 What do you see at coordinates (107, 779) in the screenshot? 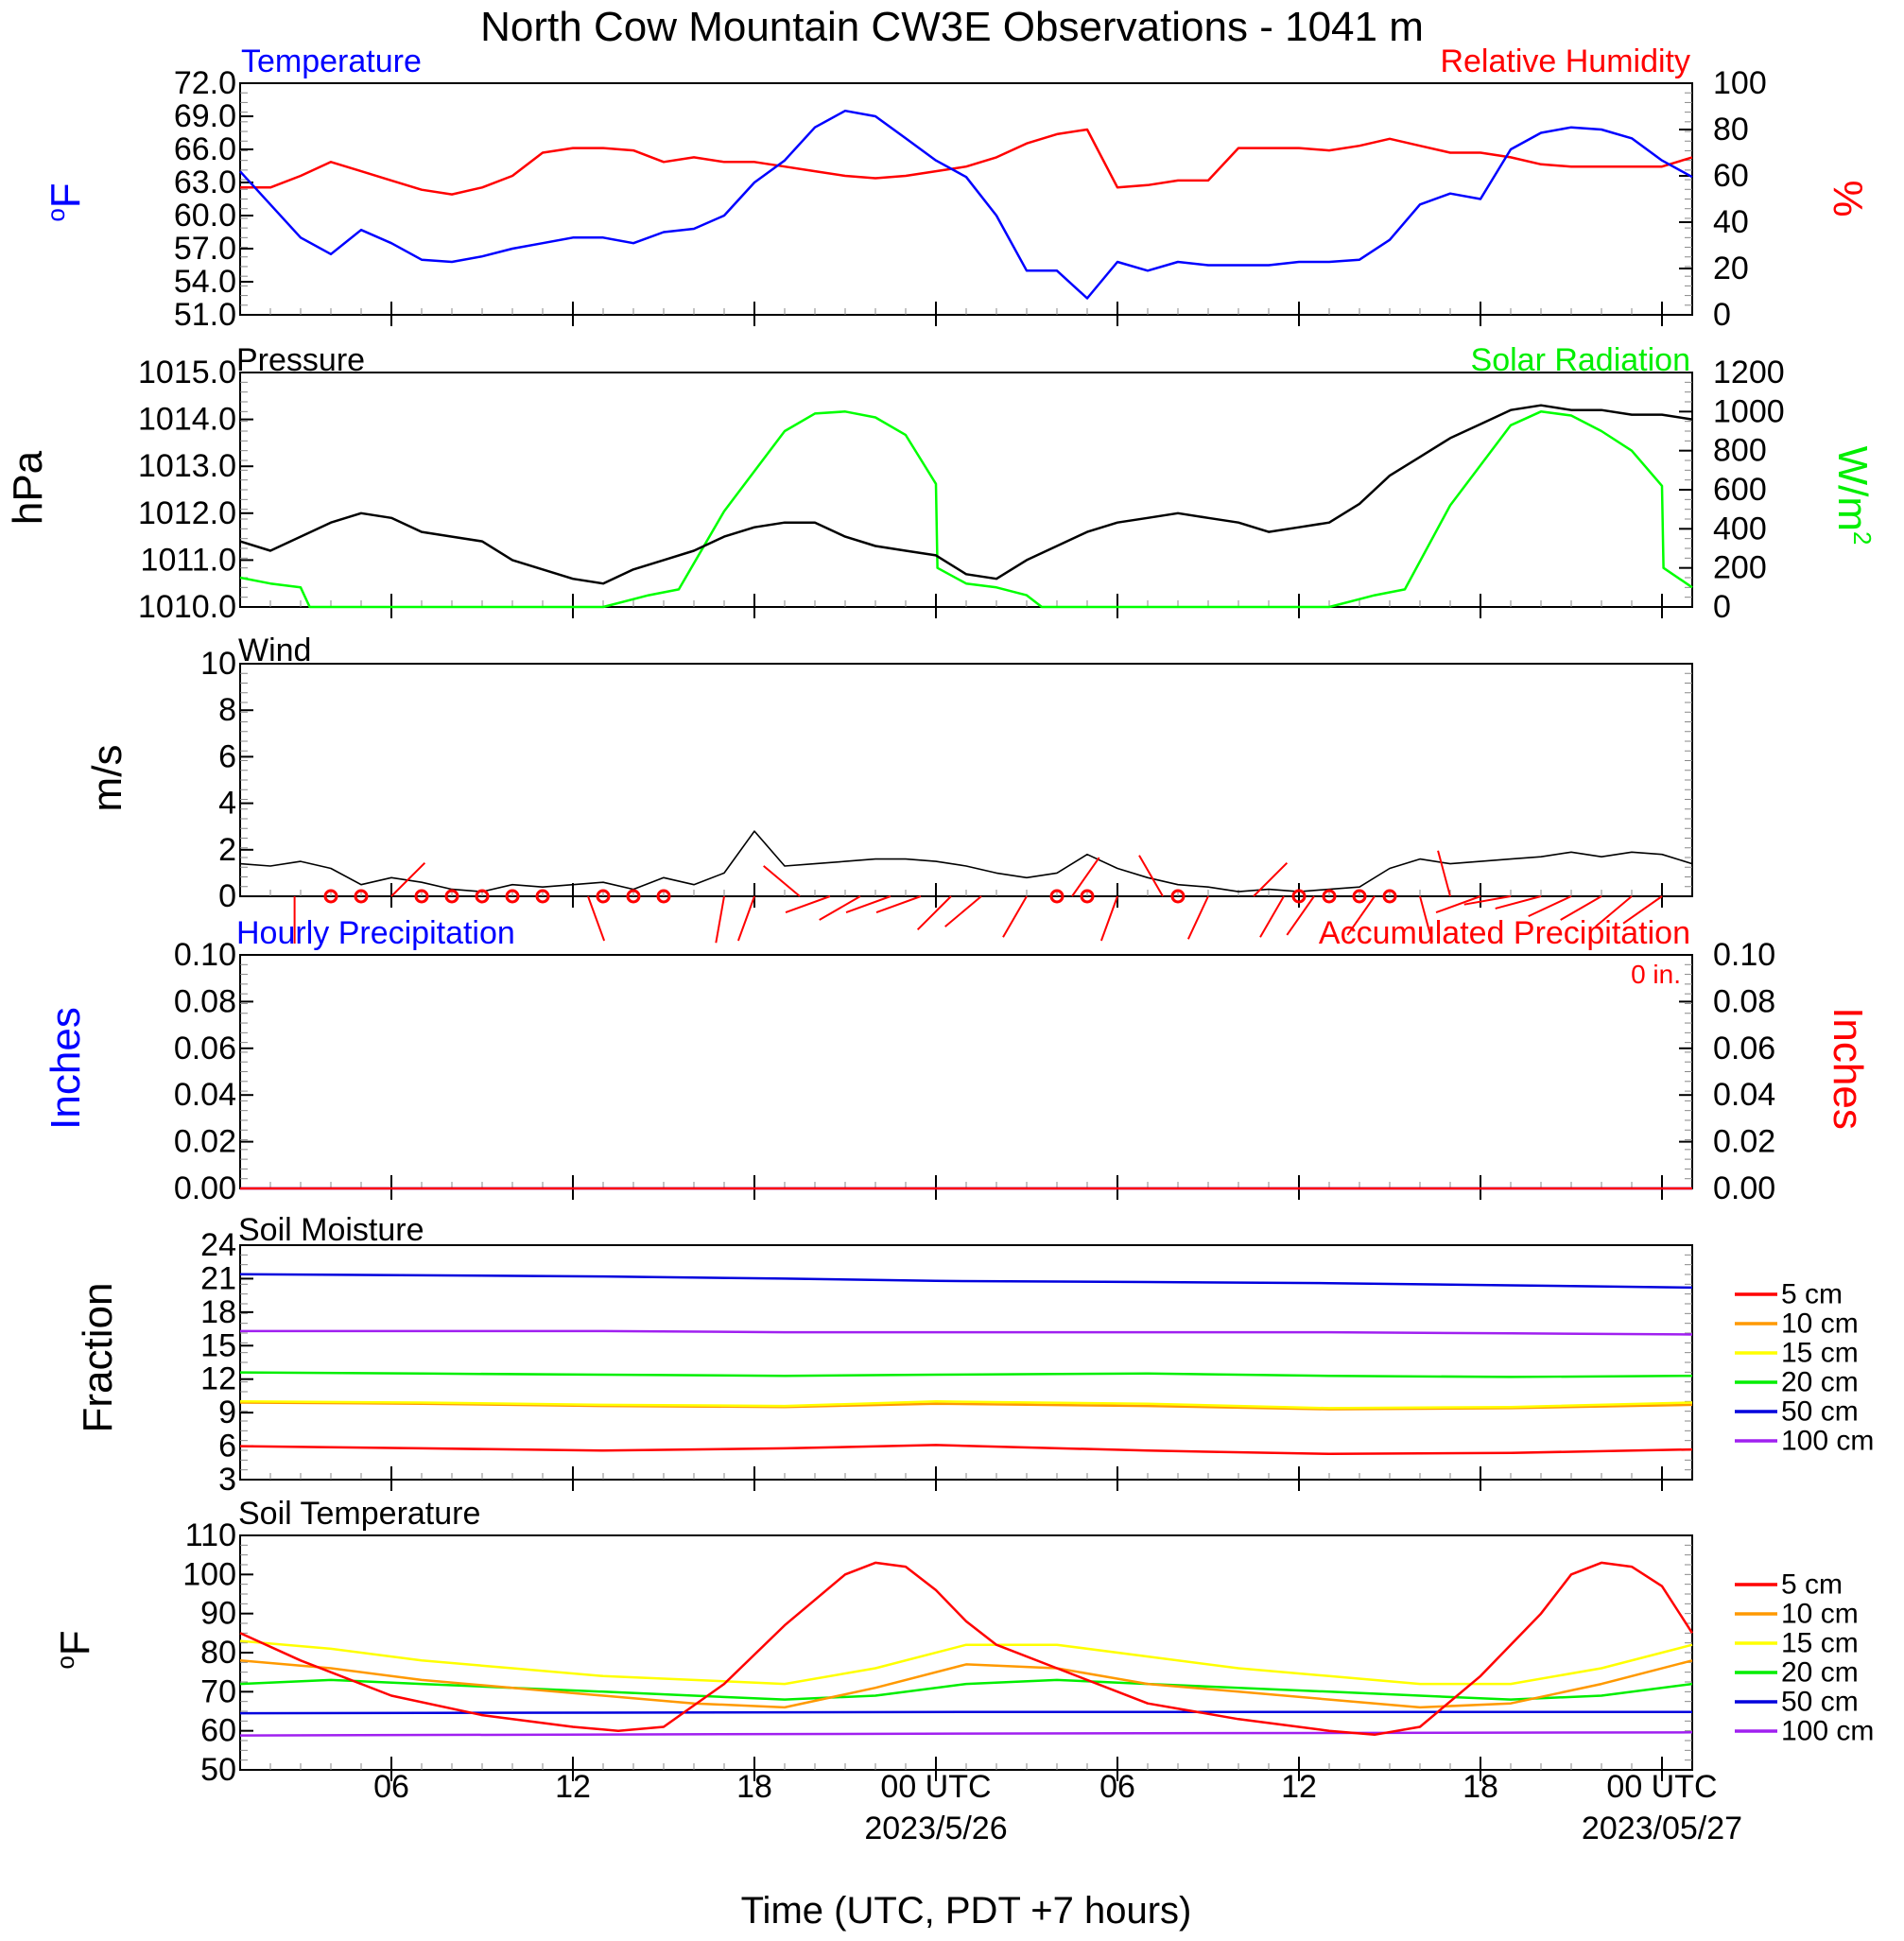
I see `wind-unit-label: m/s` at bounding box center [107, 779].